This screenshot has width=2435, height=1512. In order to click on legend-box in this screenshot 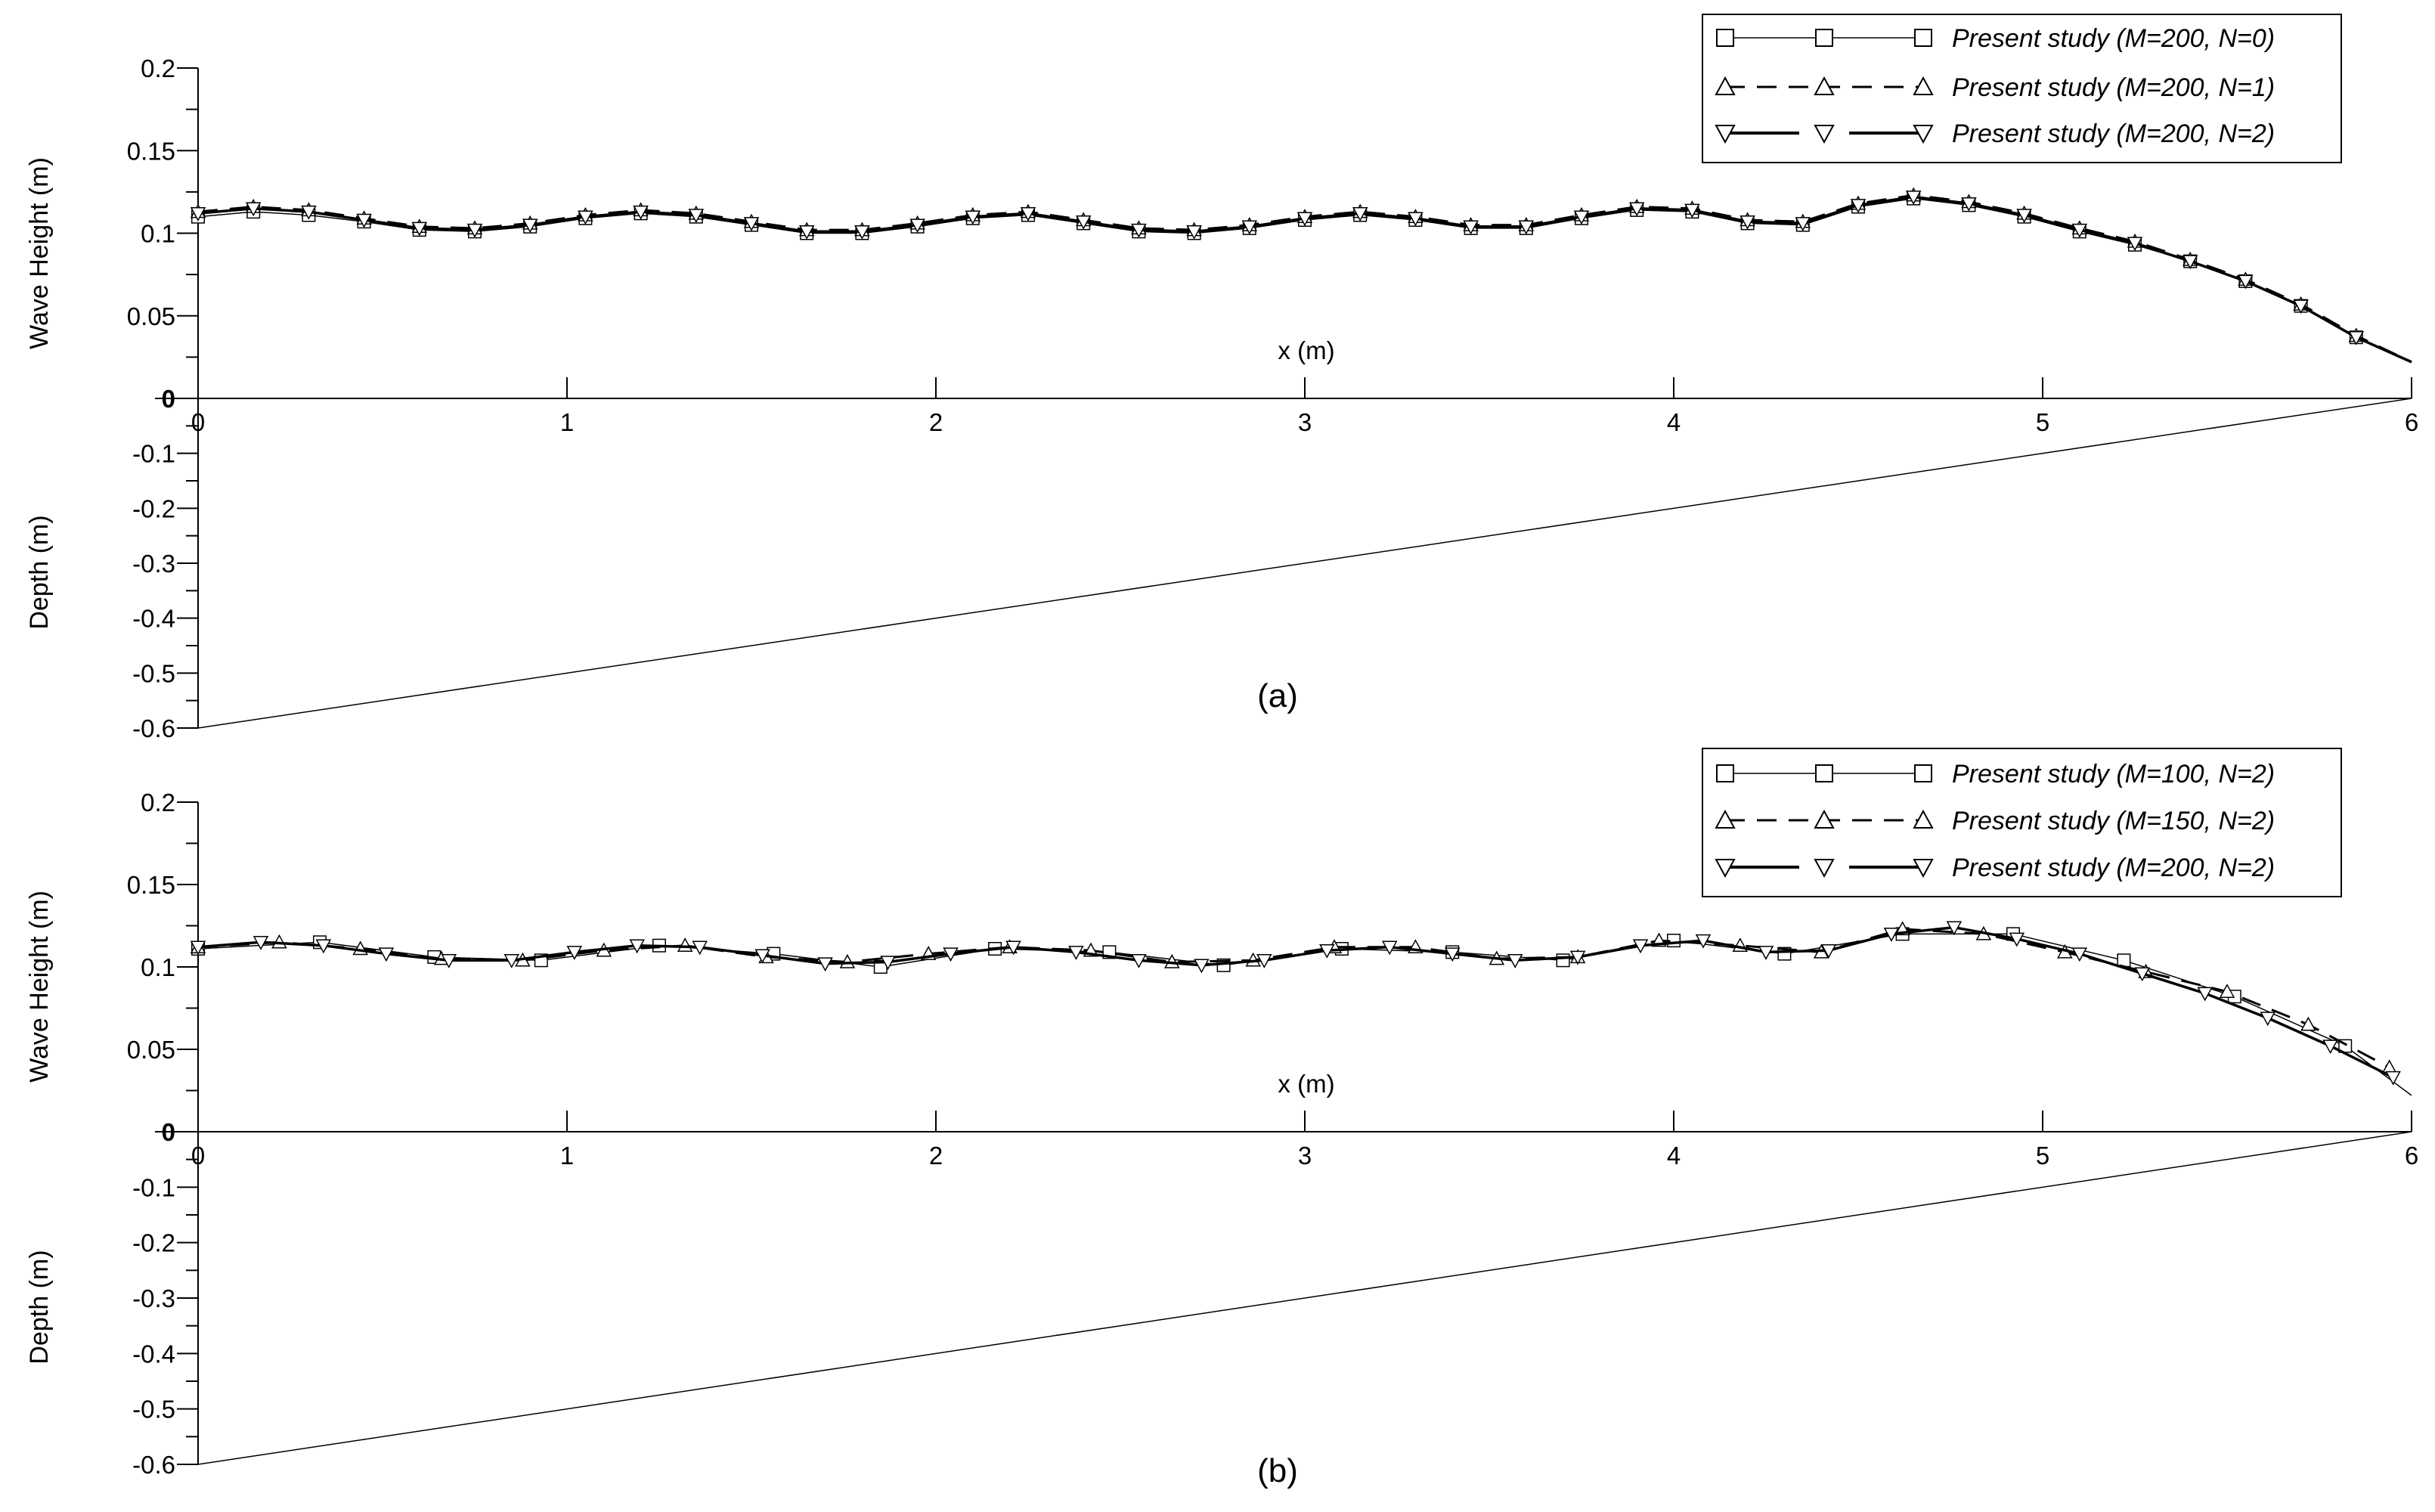, I will do `click(2022, 88)`.